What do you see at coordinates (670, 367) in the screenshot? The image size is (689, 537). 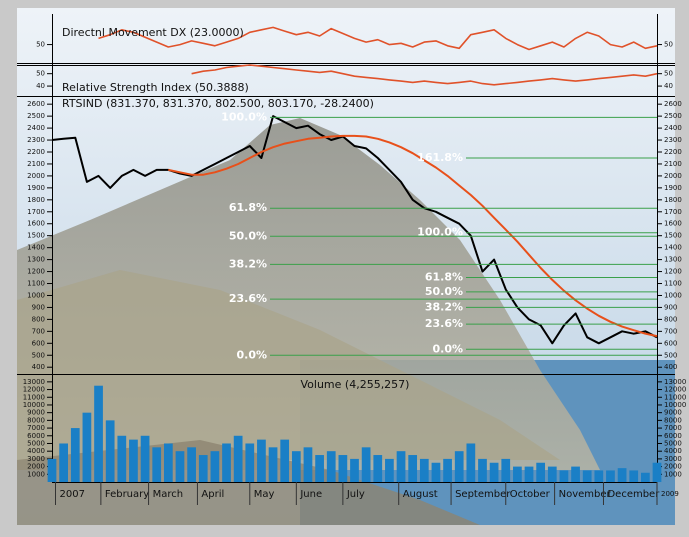 I see `y-tick-label: 400` at bounding box center [670, 367].